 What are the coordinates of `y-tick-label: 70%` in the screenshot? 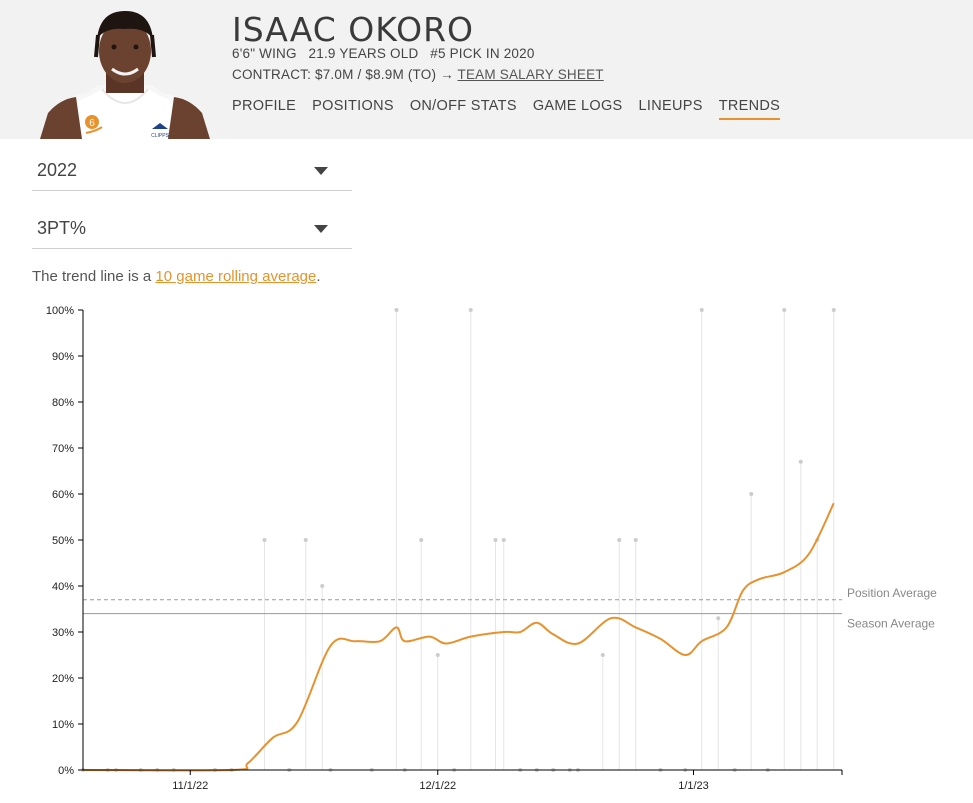 It's located at (63, 449).